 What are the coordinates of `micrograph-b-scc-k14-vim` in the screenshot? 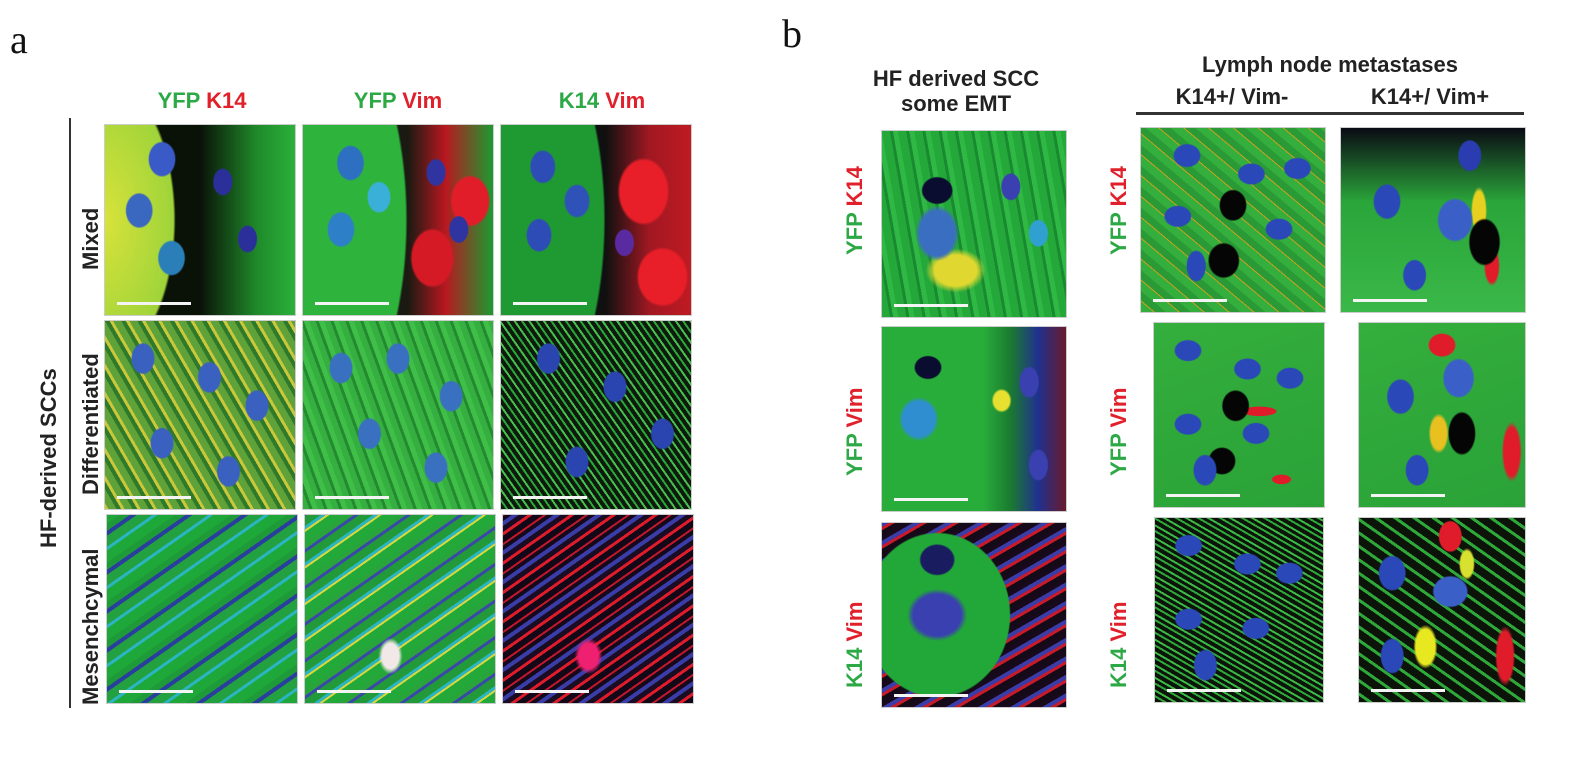 It's located at (974, 615).